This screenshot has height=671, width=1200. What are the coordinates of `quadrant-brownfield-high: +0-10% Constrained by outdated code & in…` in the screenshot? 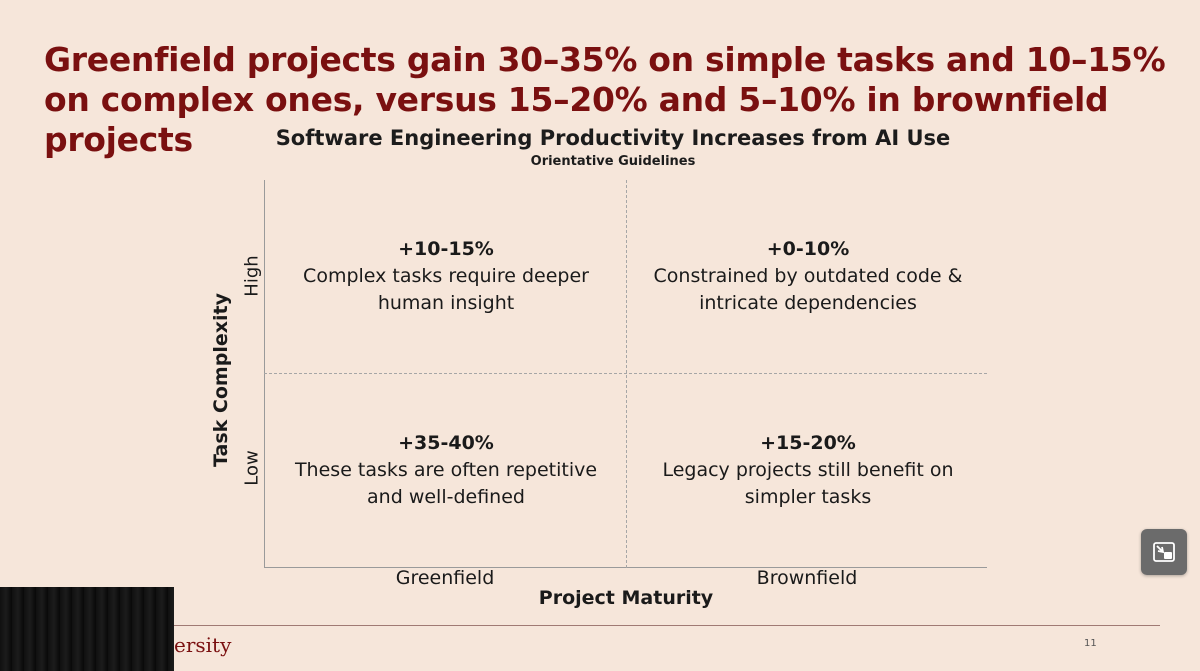 It's located at (808, 276).